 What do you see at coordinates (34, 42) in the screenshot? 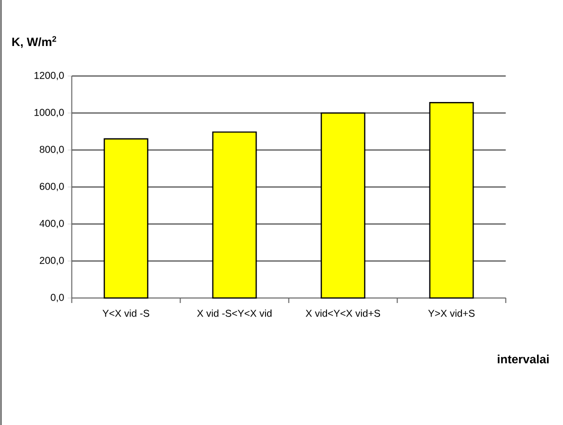
I see `y-axis-title: K, W/m$^{2}$` at bounding box center [34, 42].